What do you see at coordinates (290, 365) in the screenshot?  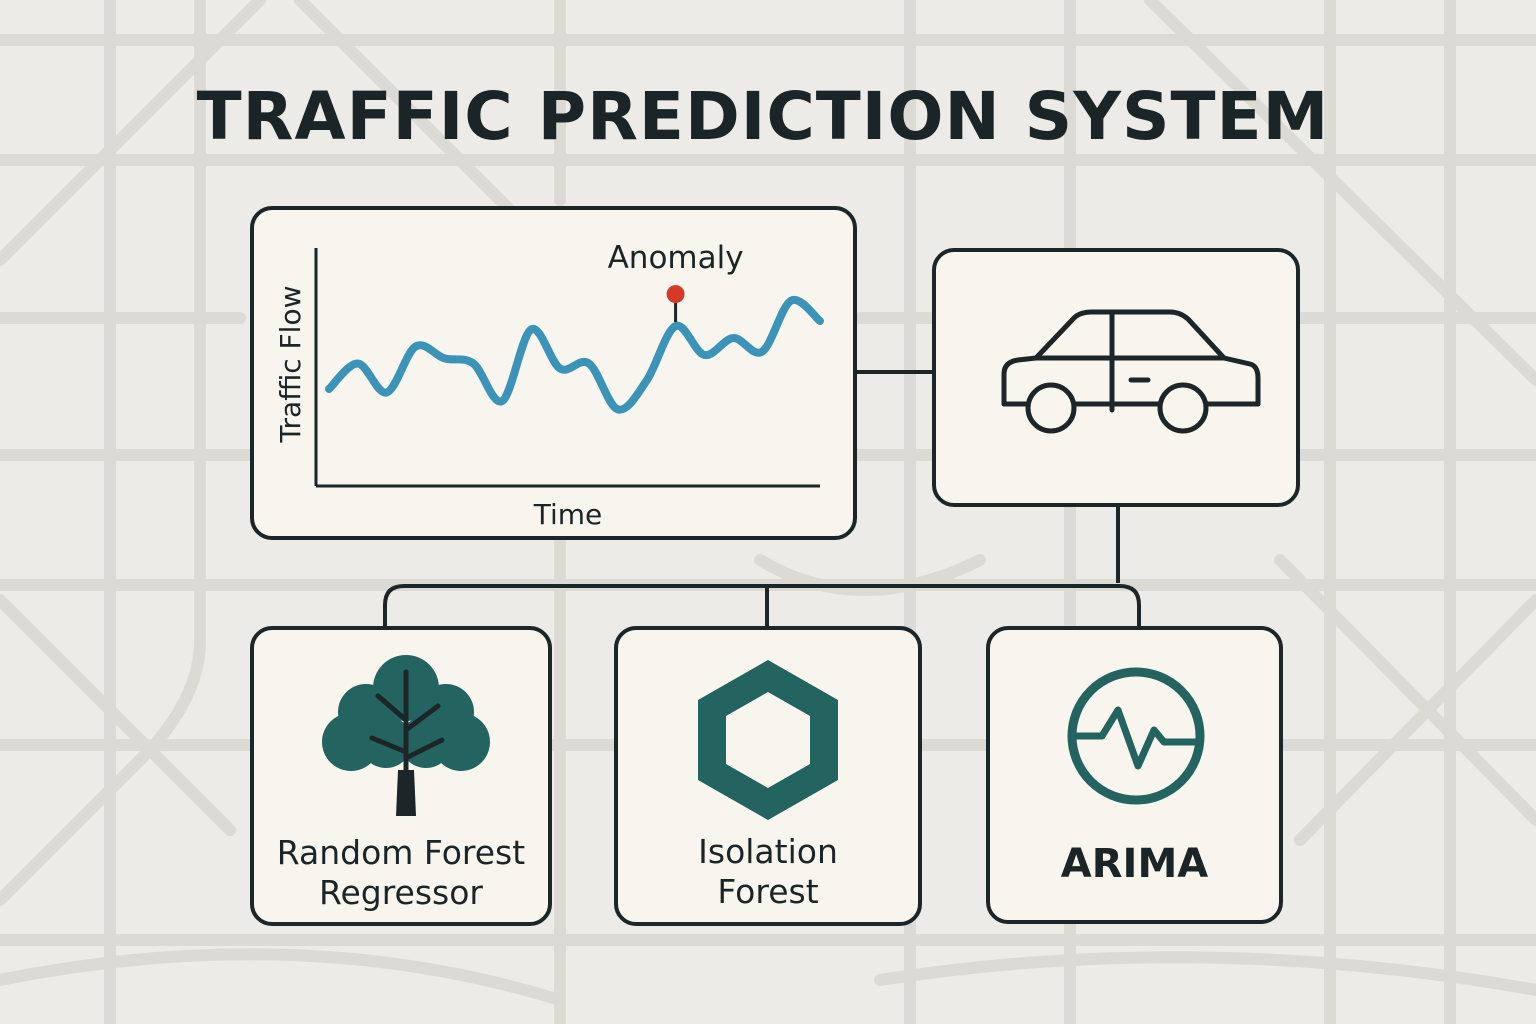 I see `y-axis-label: Traffic Flow` at bounding box center [290, 365].